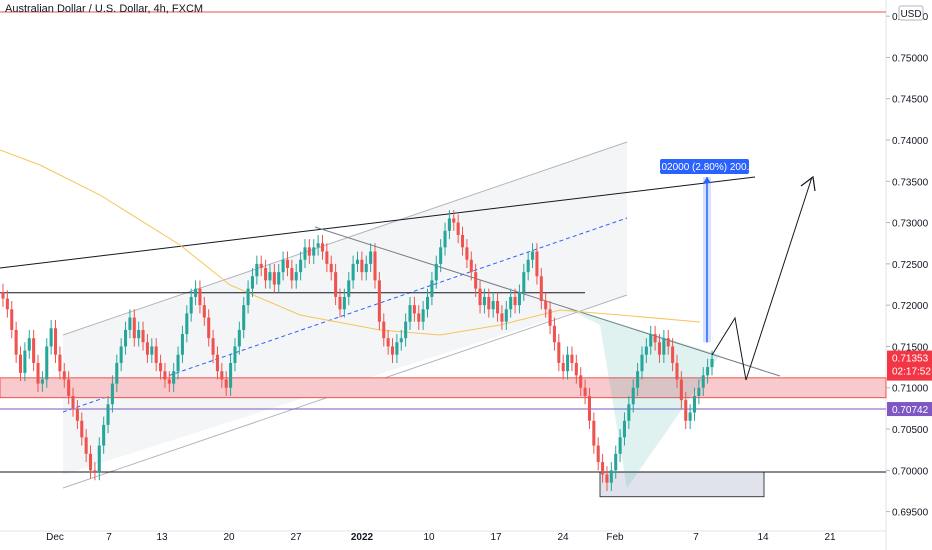 This screenshot has width=932, height=550. Describe the element at coordinates (763, 537) in the screenshot. I see `x-tick-label: 14` at that location.